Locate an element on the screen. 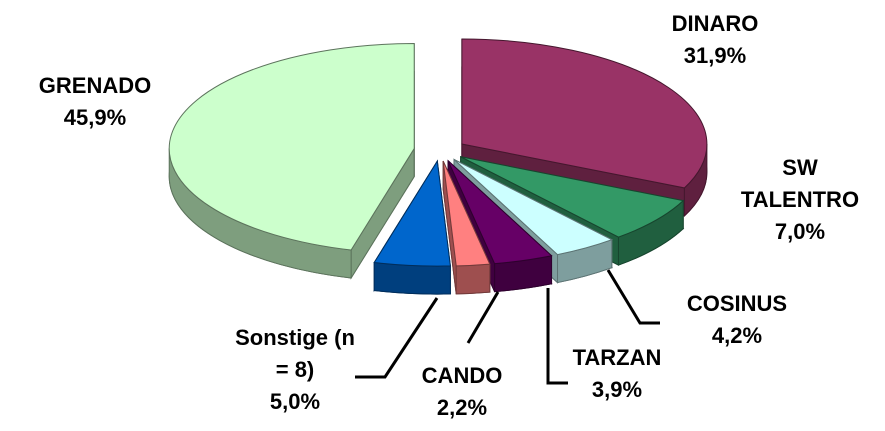 The image size is (885, 431). value-label: 31,9% is located at coordinates (715, 55).